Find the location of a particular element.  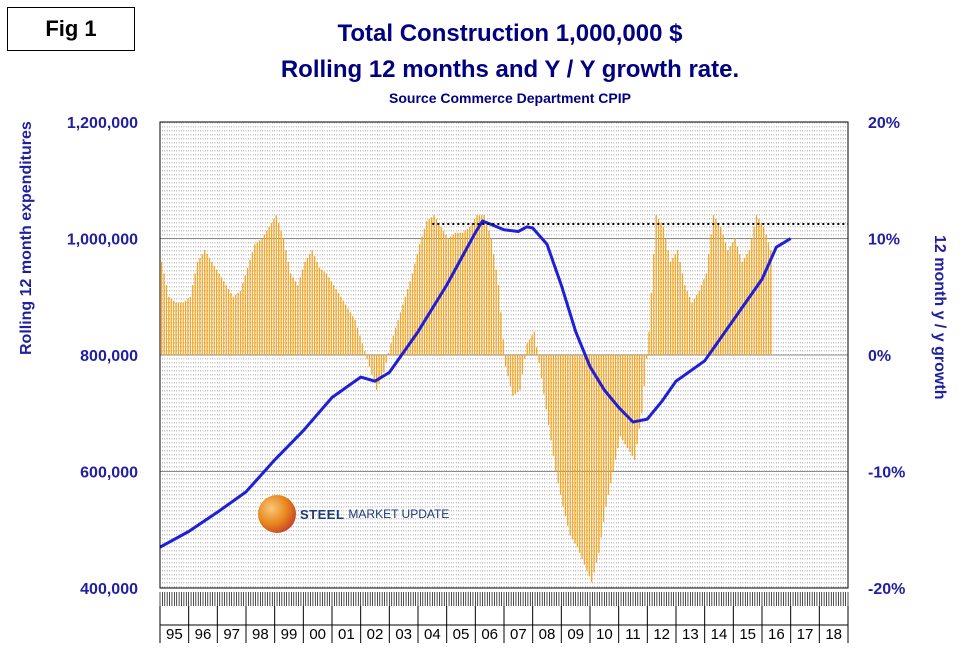

x-tick-label: 05 is located at coordinates (461, 634).